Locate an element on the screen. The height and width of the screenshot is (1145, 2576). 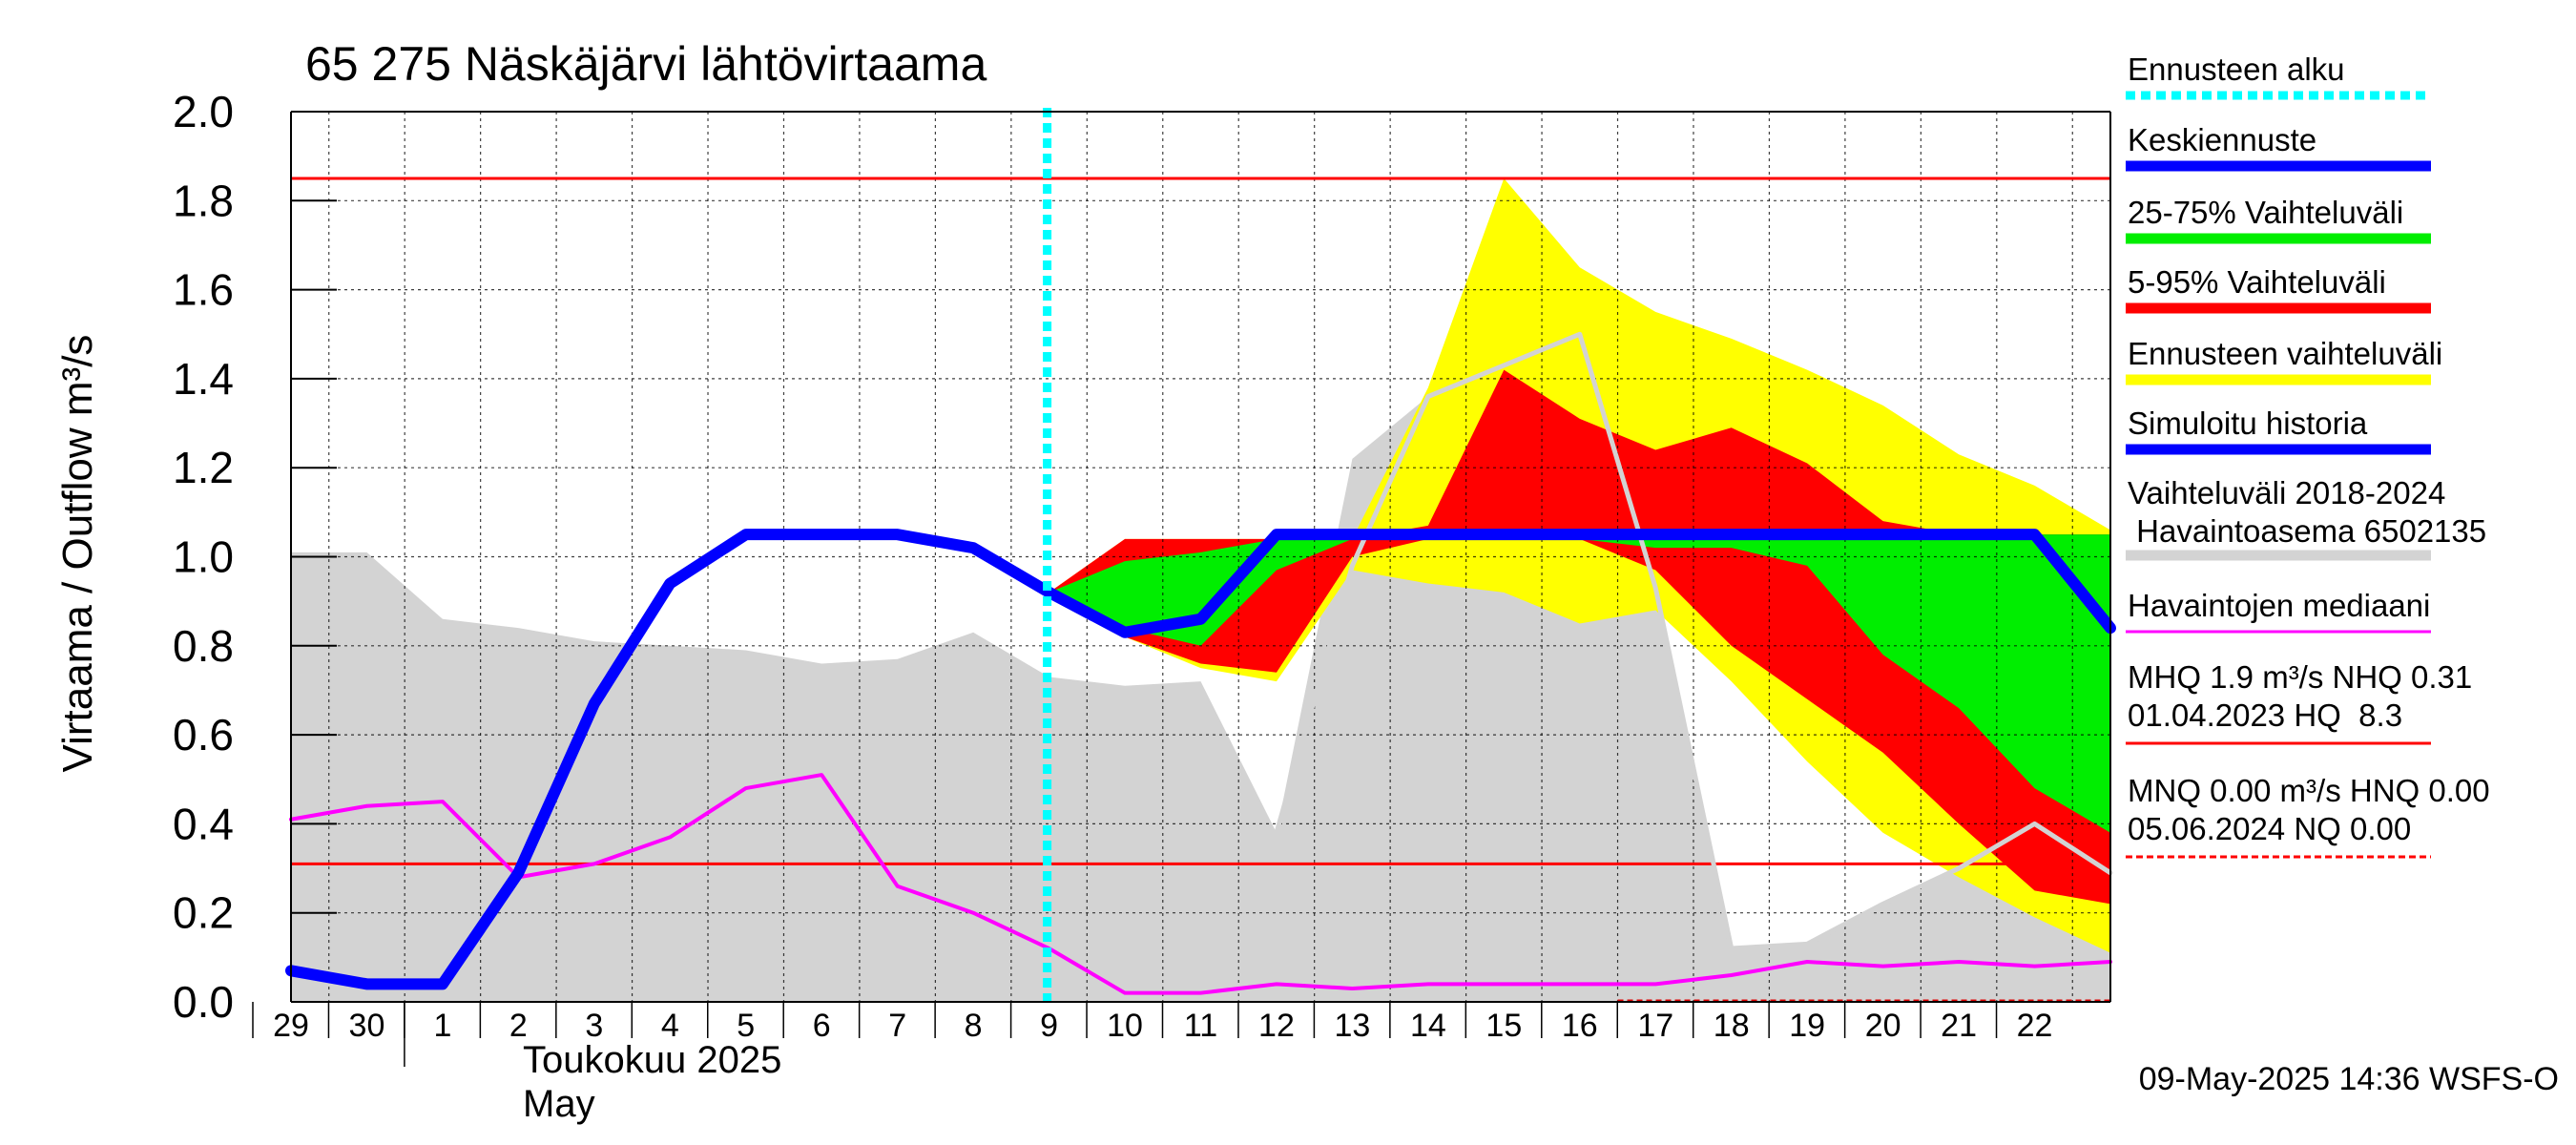
x-tick-label: 11 is located at coordinates (1200, 1026).